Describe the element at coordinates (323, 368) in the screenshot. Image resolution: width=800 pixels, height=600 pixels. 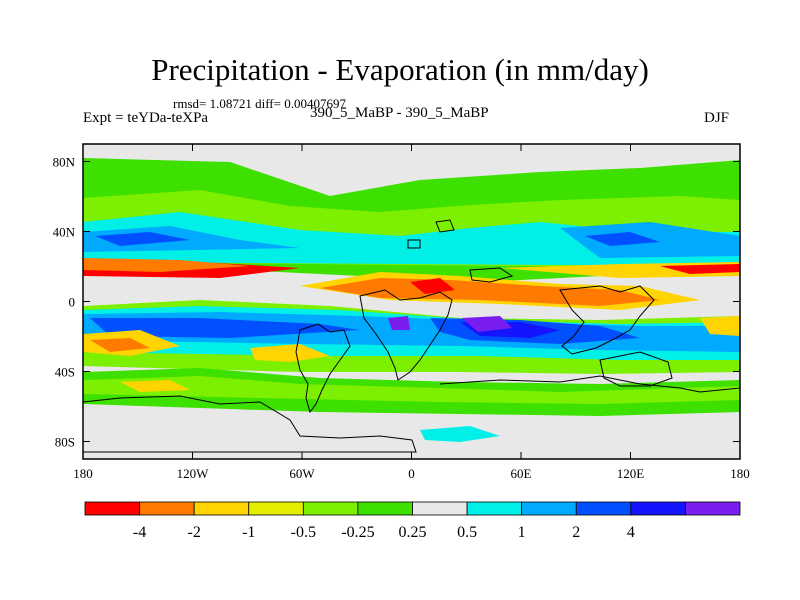
I see `coastline-south-america` at that location.